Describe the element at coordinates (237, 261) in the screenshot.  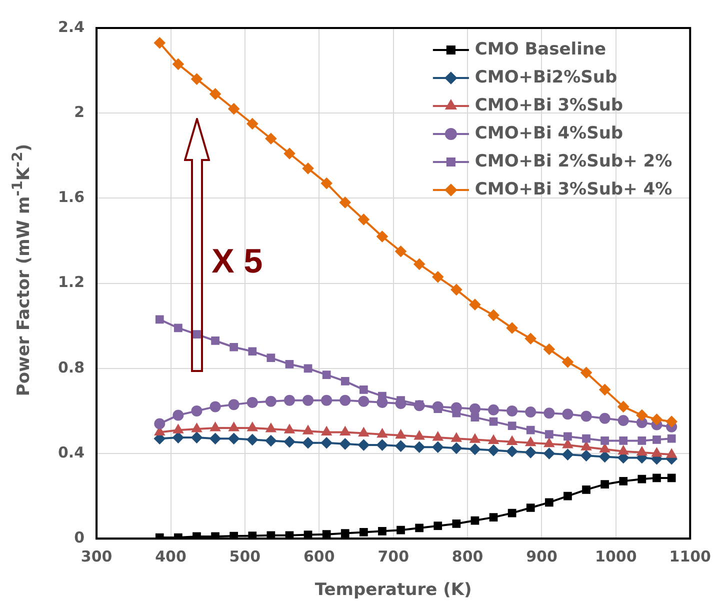
I see `annotation: X 5` at that location.